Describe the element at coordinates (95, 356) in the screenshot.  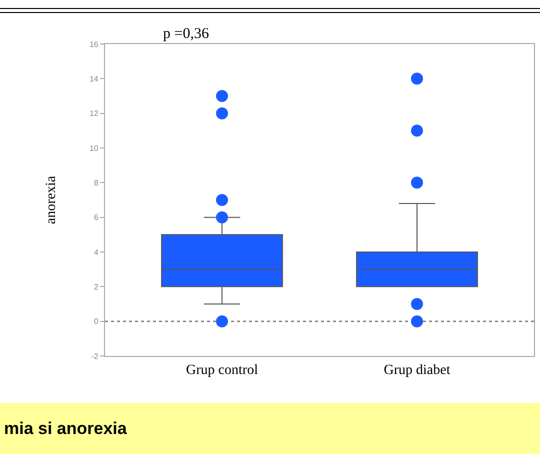
I see `y-tick-label: -2` at that location.